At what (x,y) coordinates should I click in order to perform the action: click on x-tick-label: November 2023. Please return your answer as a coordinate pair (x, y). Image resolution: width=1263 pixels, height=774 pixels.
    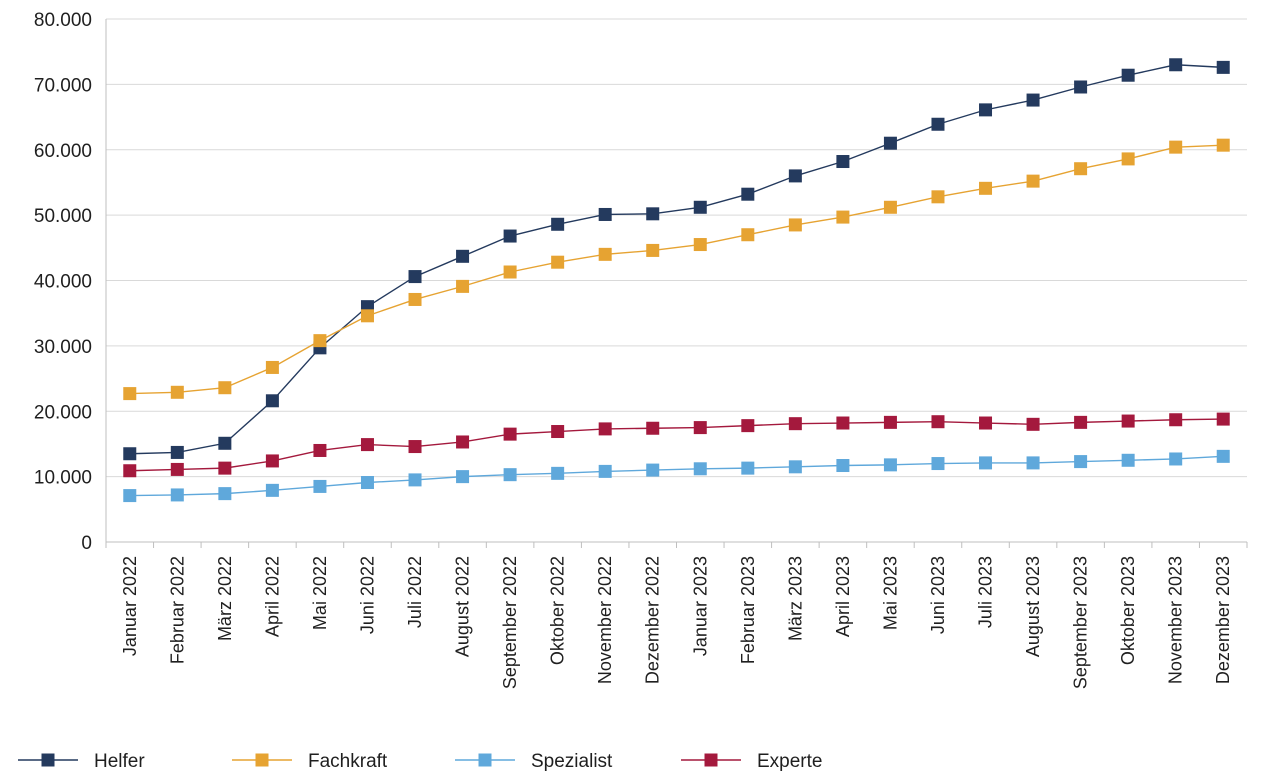
    Looking at the image, I should click on (1176, 620).